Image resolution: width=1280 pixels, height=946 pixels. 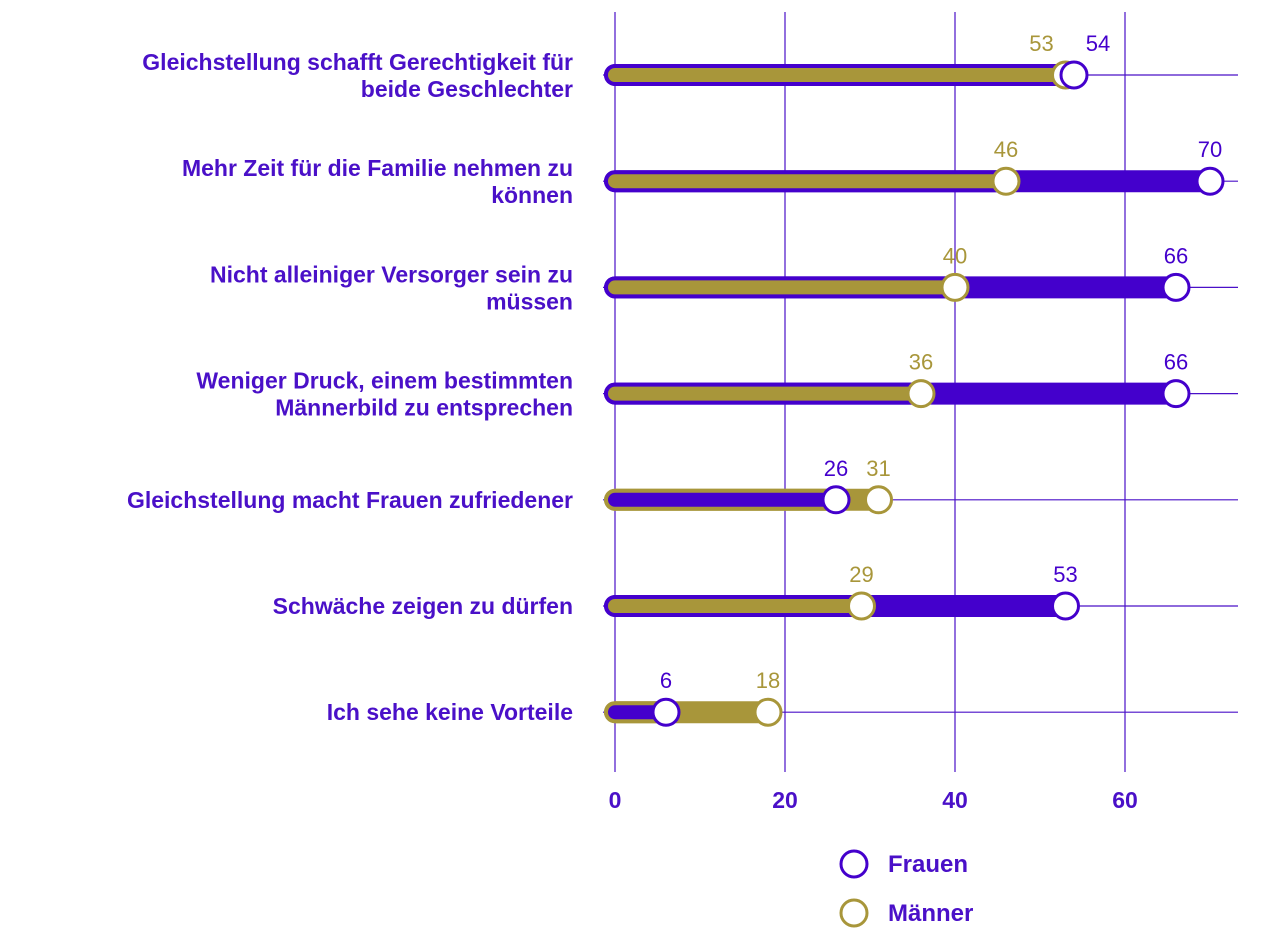 I want to click on value-label-maenner: 40, so click(x=955, y=255).